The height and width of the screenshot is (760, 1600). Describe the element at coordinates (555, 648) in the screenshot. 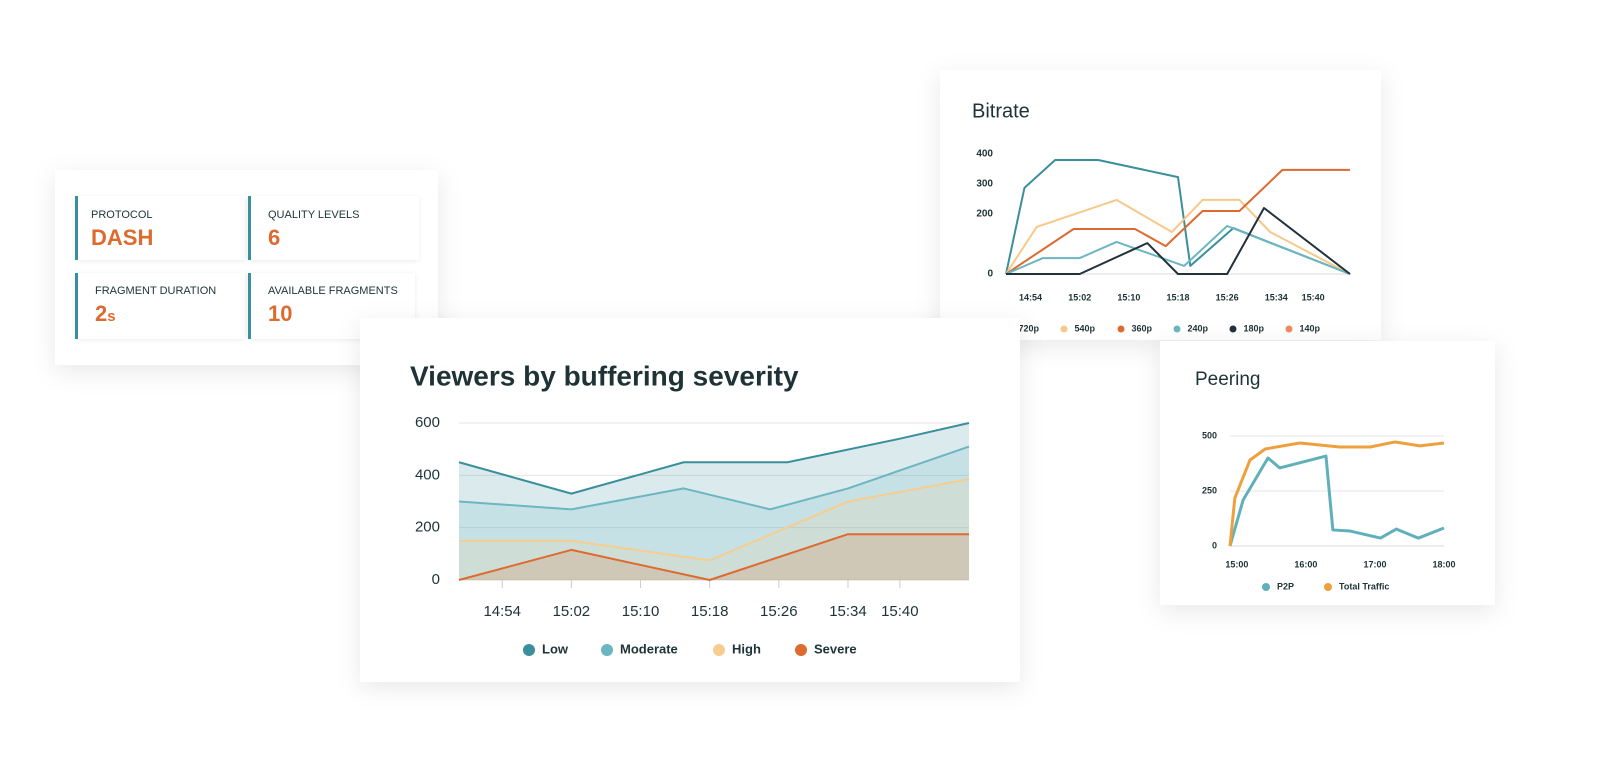

I see `legend-label: Low` at that location.